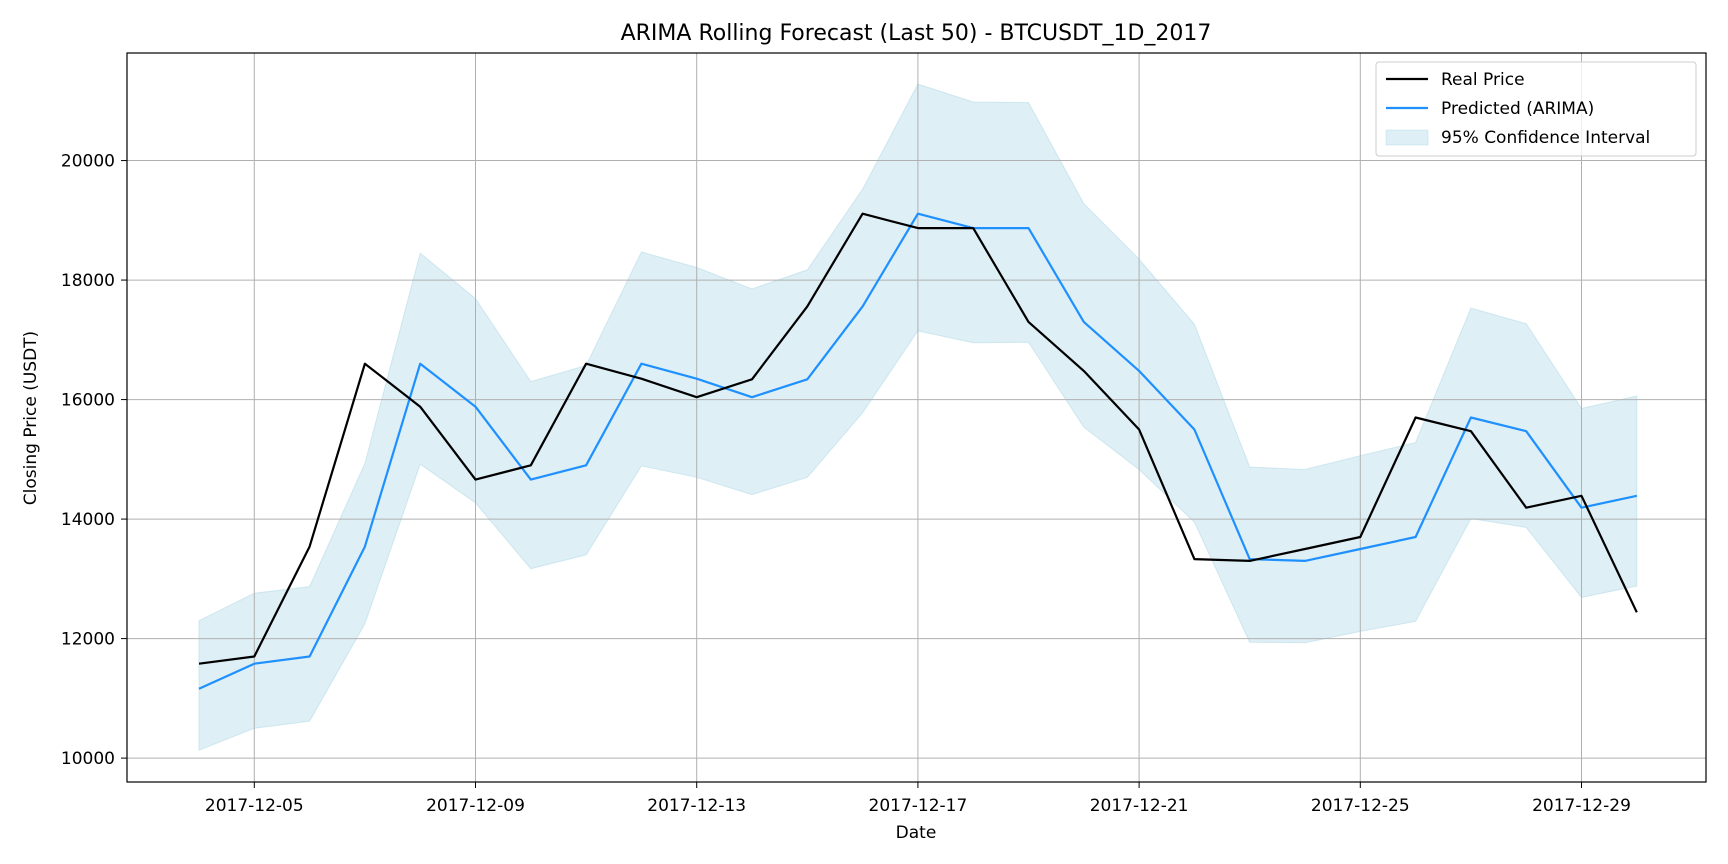  I want to click on x-tick-label: 2017-12-13, so click(696, 806).